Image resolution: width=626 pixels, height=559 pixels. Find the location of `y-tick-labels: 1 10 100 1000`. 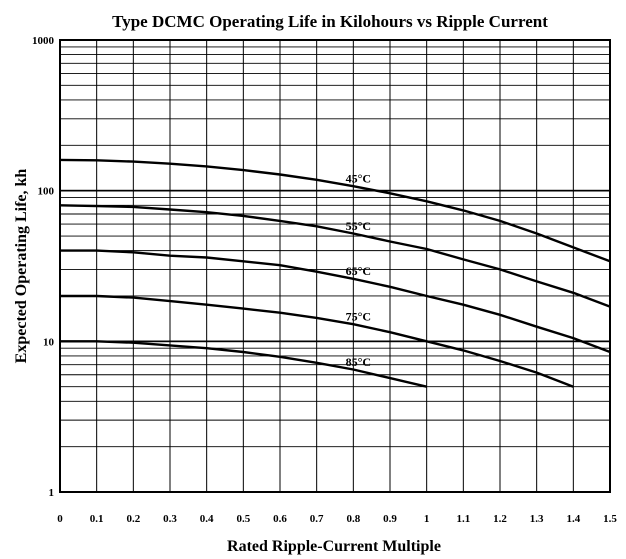

y-tick-labels: 1 10 100 1000 is located at coordinates (43, 267).